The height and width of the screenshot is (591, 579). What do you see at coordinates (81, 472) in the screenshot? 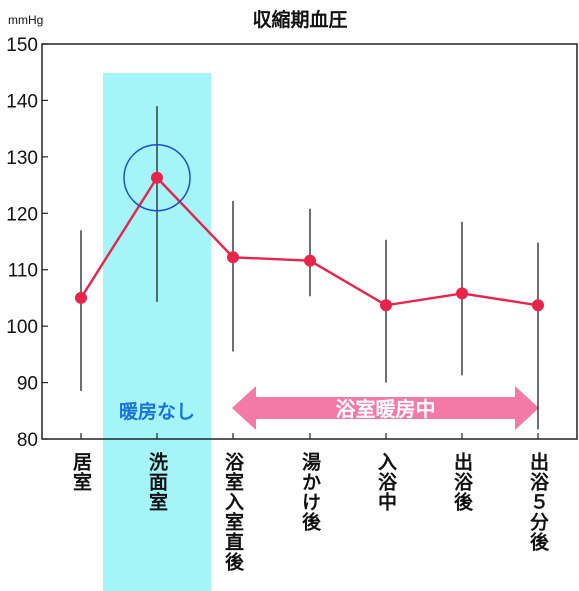
I see `x-tick-label: 居室` at bounding box center [81, 472].